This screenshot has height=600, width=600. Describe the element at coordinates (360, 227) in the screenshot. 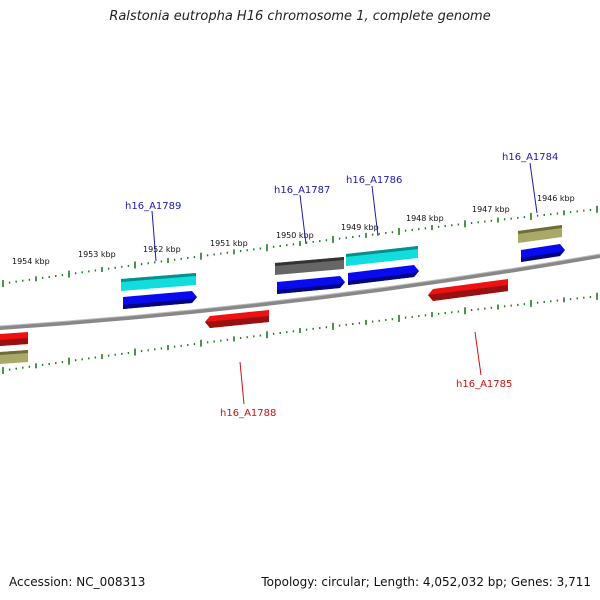

I see `kbp-label: 1949 kbp` at that location.